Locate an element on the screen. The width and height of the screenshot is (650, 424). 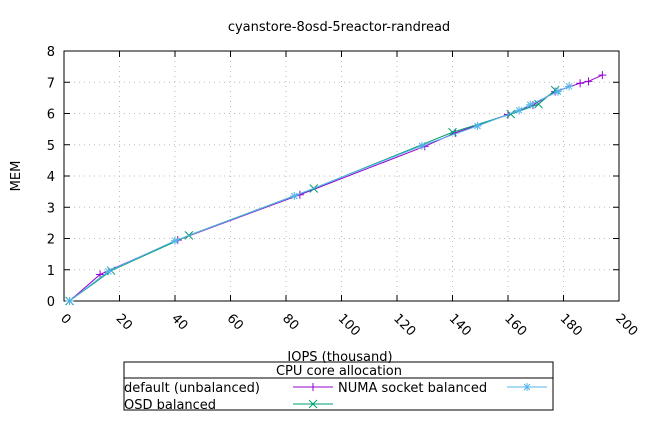
x-tick-label: 100 is located at coordinates (349, 325).